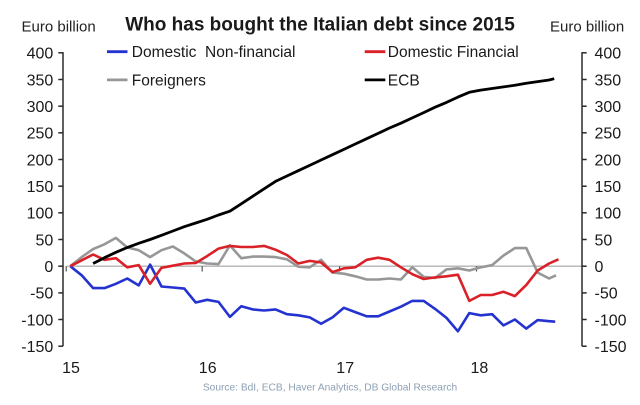 The height and width of the screenshot is (405, 640). What do you see at coordinates (214, 52) in the screenshot?
I see `svg-text: Domestic Non-financial` at bounding box center [214, 52].